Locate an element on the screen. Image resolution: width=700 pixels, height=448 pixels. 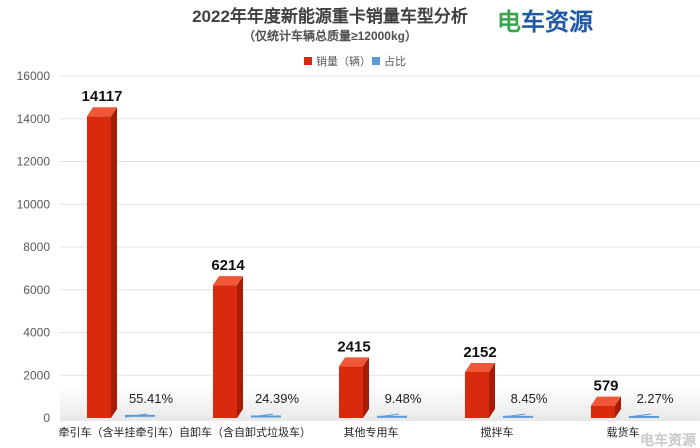
bar-value-label: 2152 is located at coordinates (479, 352).